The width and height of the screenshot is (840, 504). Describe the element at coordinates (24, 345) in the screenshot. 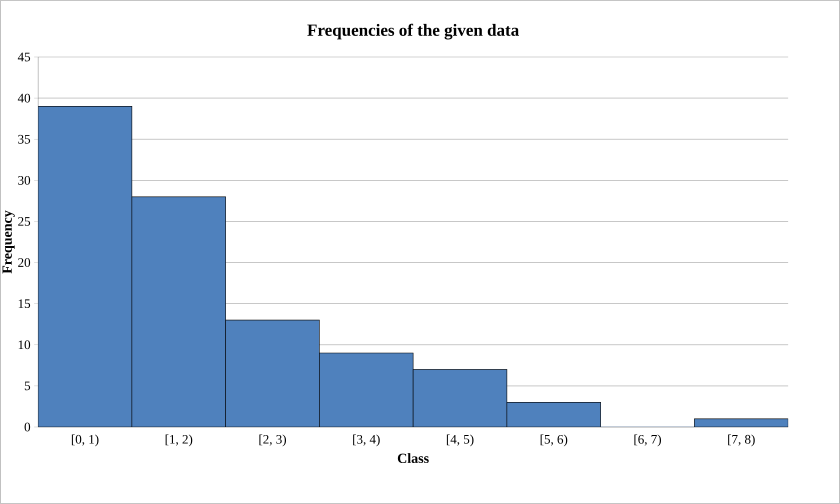

I see `y-tick-label: 10` at that location.